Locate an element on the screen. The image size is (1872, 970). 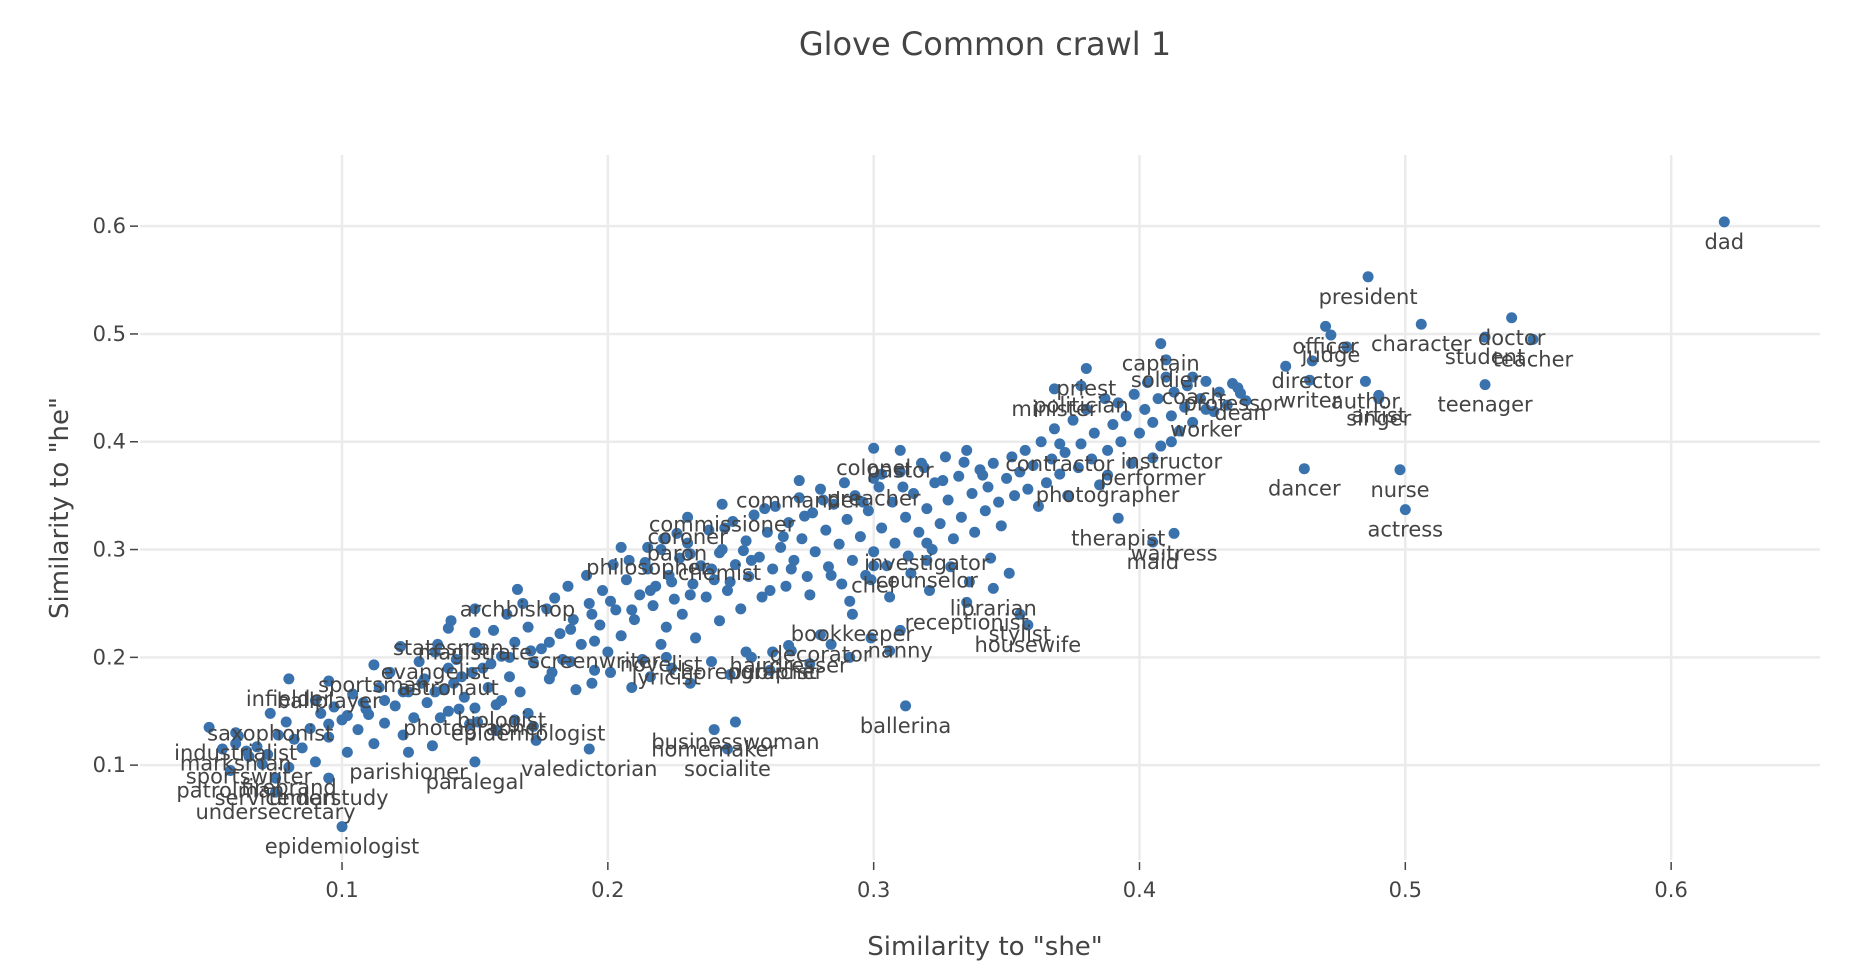
point-label: contractor is located at coordinates (1059, 464).